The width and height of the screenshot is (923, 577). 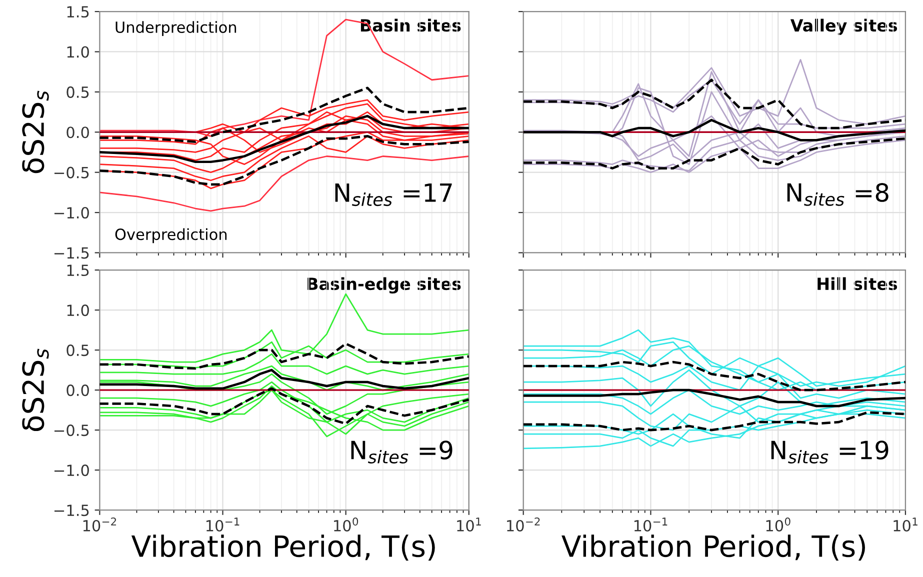 I want to click on chart-title: Valley sites, so click(x=844, y=27).